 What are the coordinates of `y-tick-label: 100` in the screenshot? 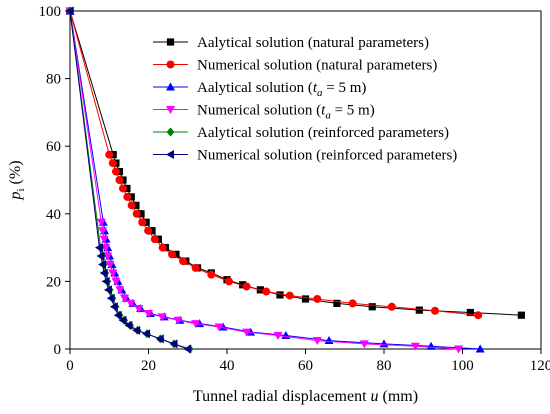 It's located at (50, 12).